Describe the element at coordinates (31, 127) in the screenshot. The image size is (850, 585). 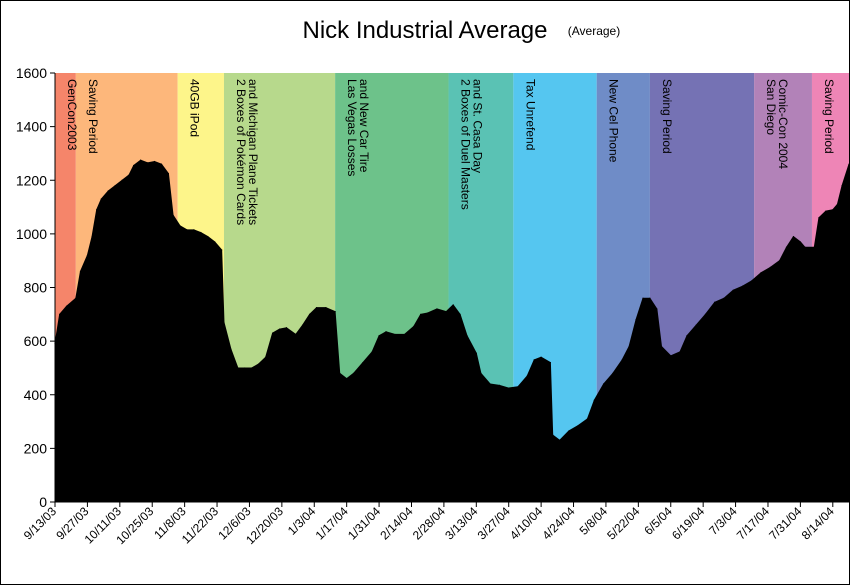
I see `y-tick-label: 1400` at that location.